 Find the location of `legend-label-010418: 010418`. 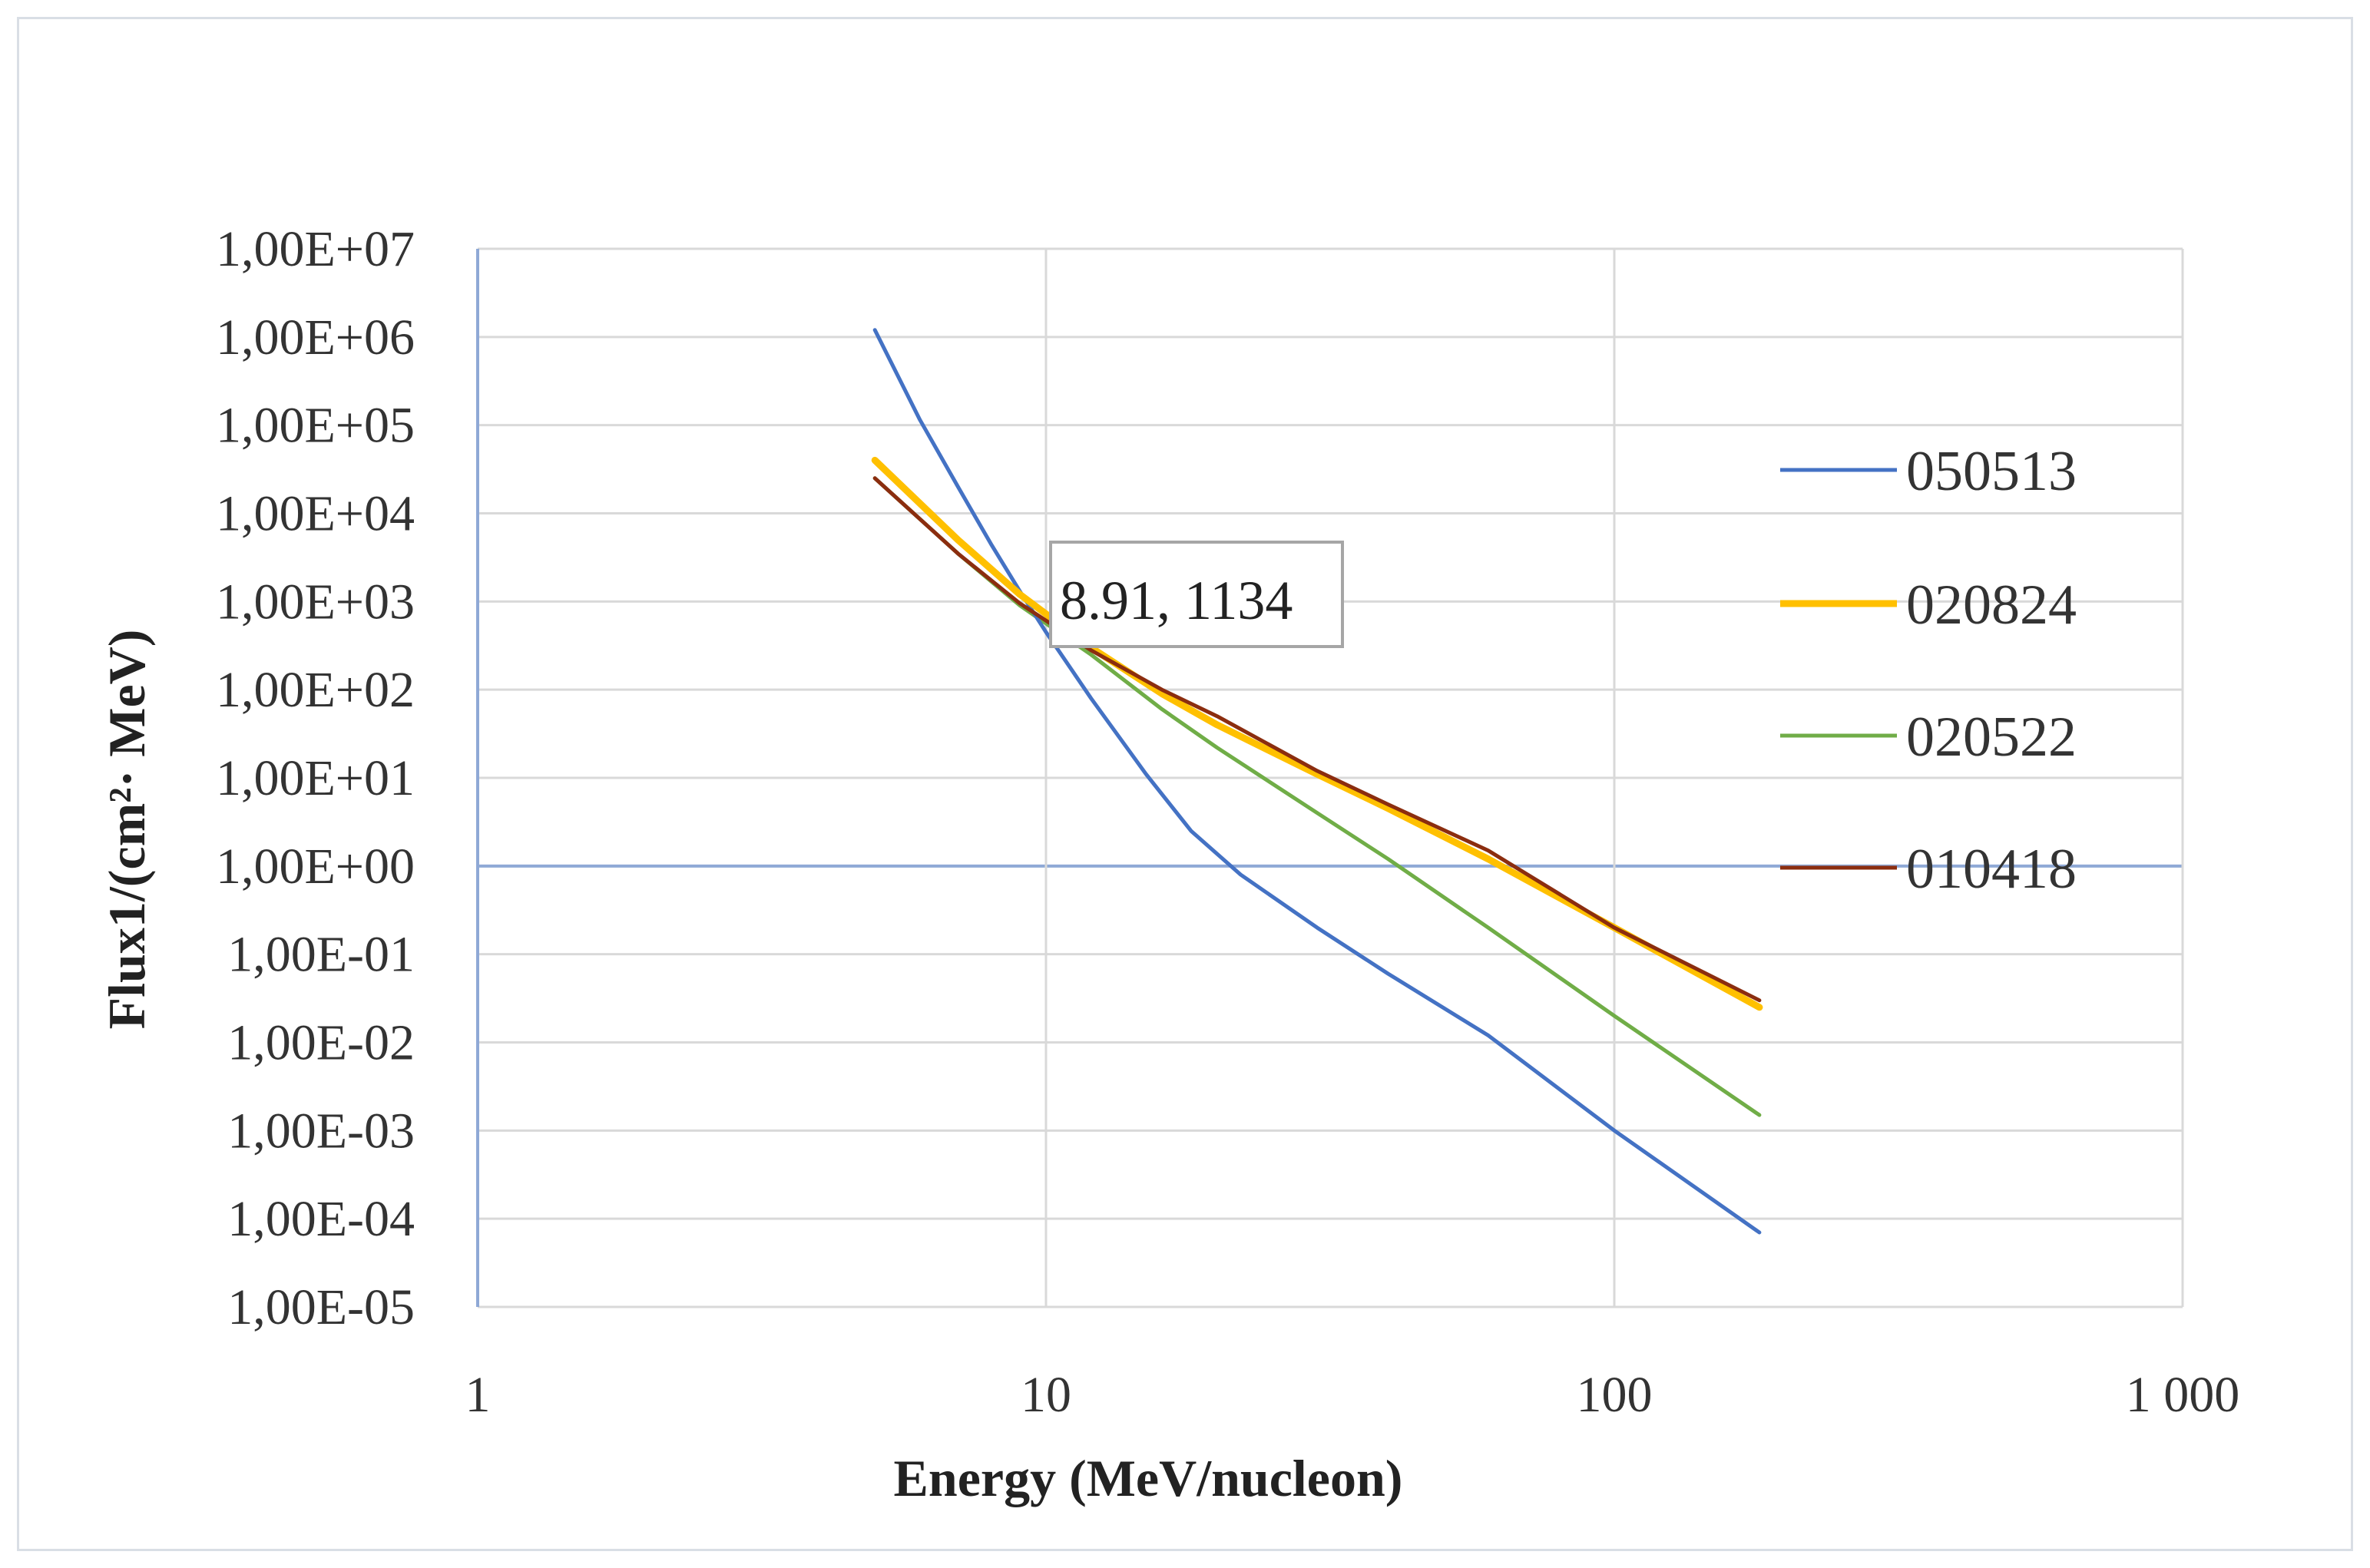

legend-label-010418: 010418 is located at coordinates (1991, 869).